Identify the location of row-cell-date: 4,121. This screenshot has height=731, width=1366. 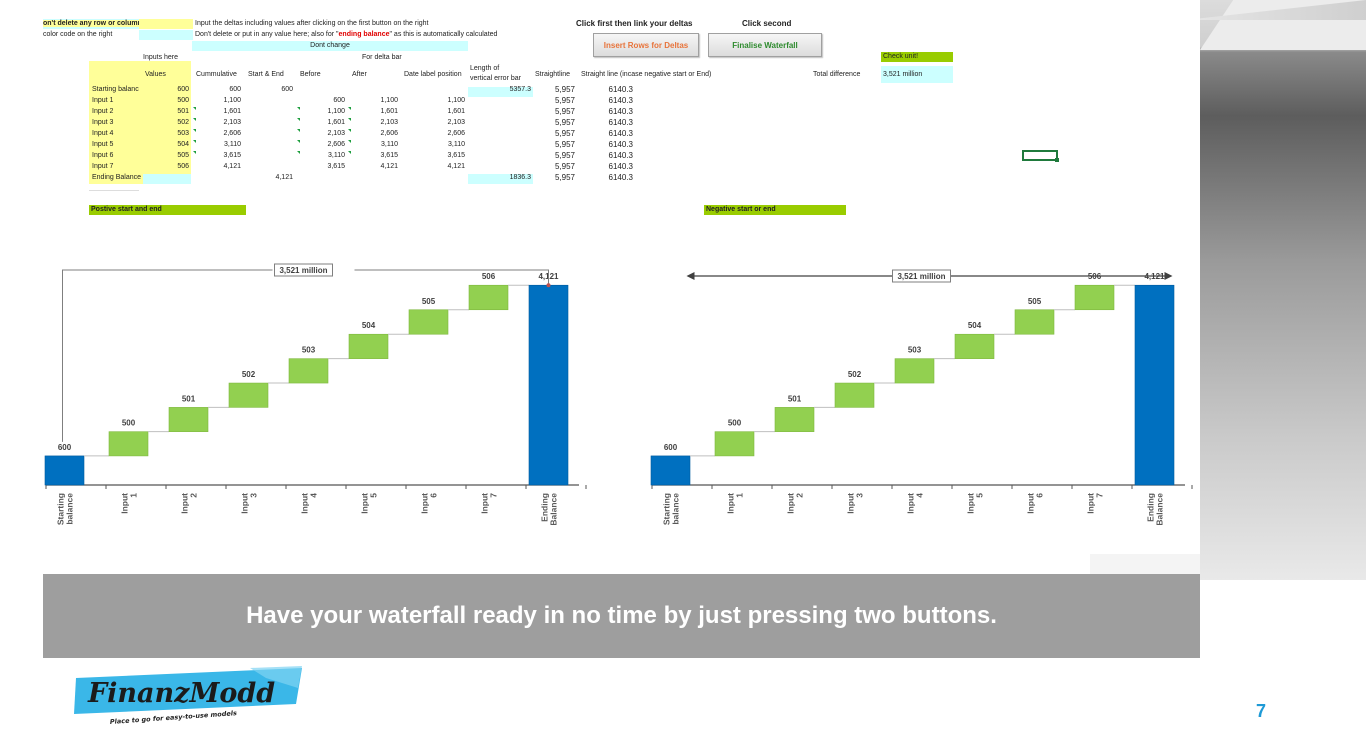
(456, 166).